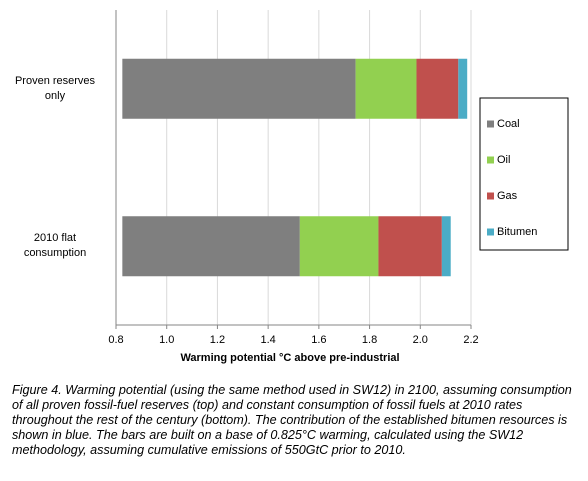  I want to click on x-tick-label: 0.8, so click(115, 340).